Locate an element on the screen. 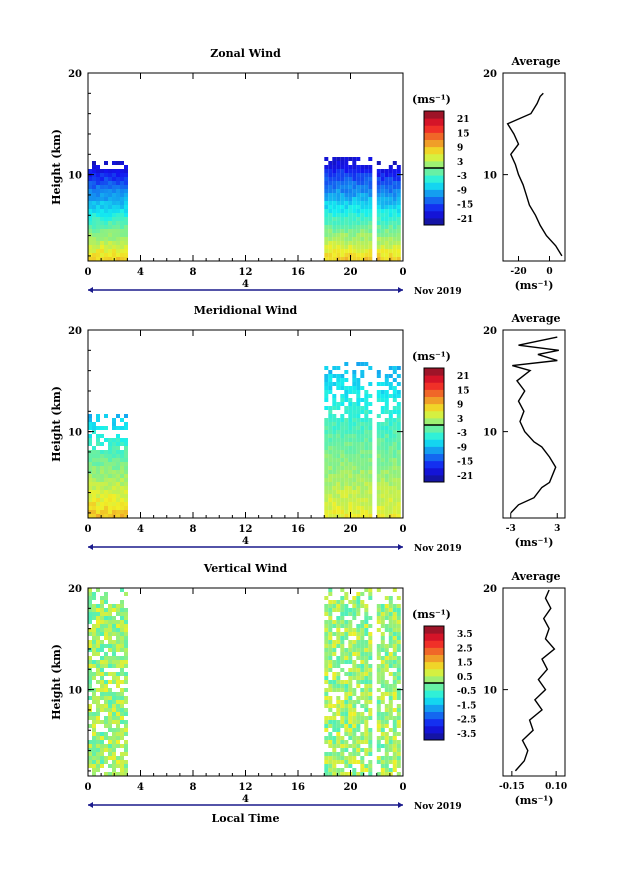  x-tick-label: 0 is located at coordinates (403, 272).